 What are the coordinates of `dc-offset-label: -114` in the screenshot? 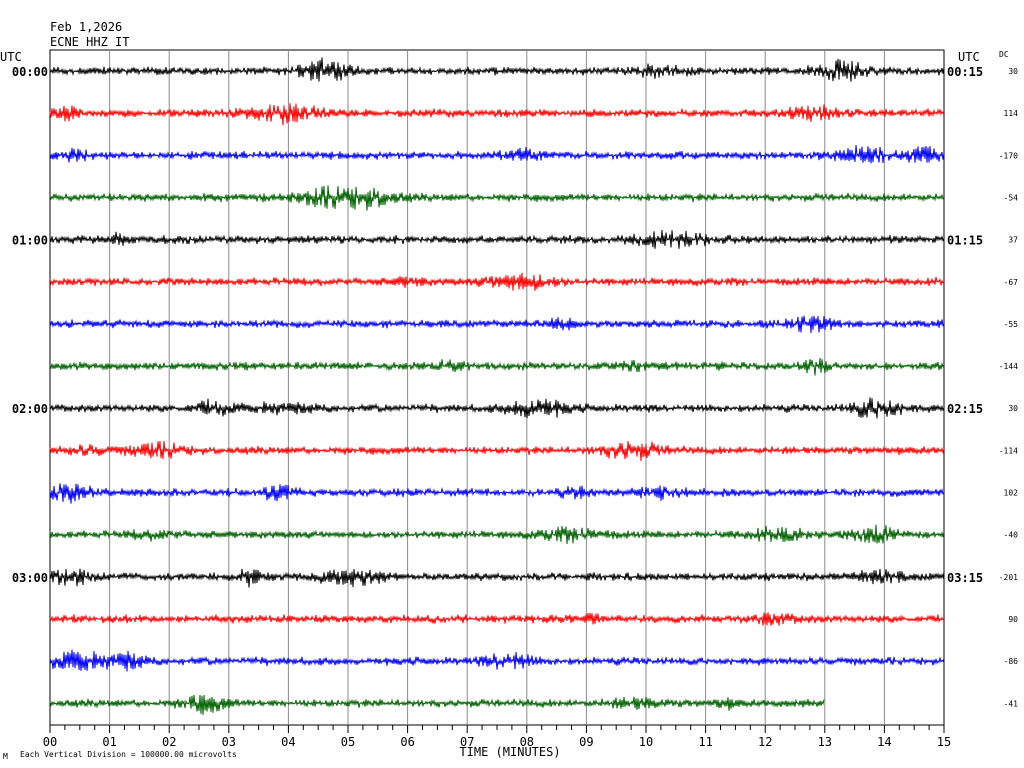 It's located at (1008, 450).